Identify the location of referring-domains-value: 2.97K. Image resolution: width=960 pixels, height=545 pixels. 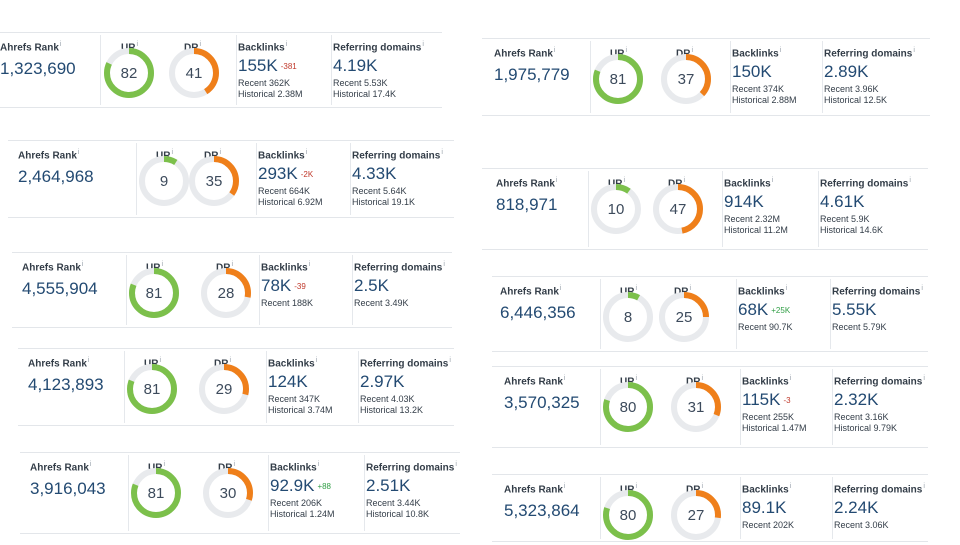
(382, 382).